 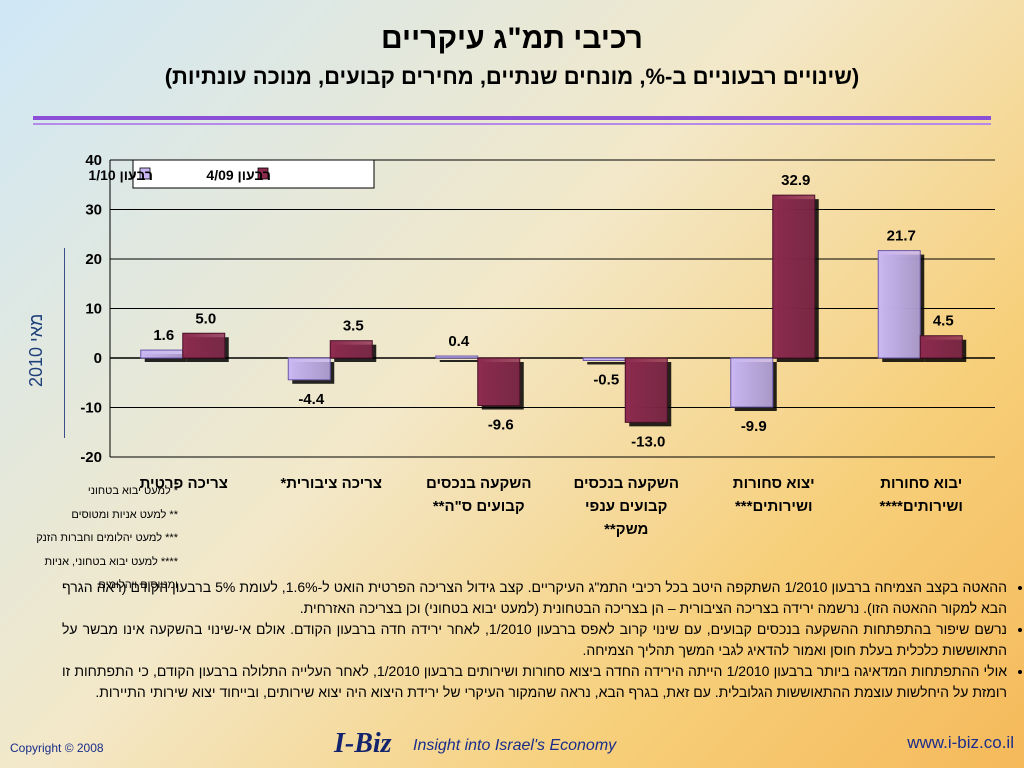 What do you see at coordinates (132, 491) in the screenshot?
I see `footnote: * למעט יבוא בטחוני` at bounding box center [132, 491].